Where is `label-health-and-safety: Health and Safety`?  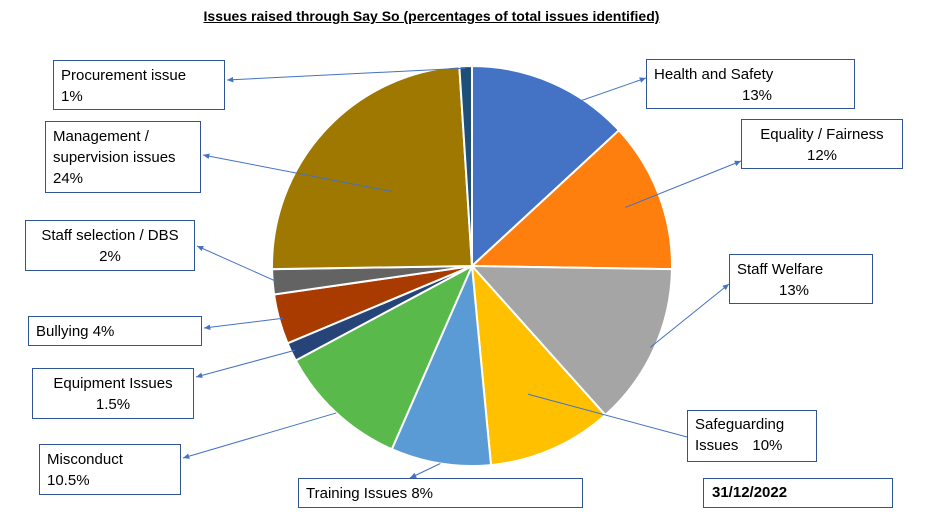
label-health-and-safety: Health and Safety is located at coordinates (714, 74).